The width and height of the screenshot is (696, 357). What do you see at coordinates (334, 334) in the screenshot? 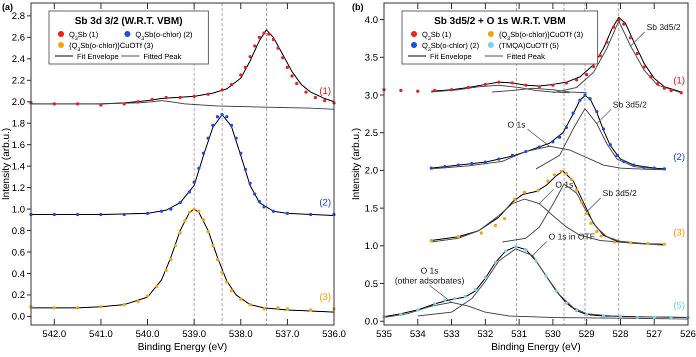
I see `x-tick-label: 536.0` at bounding box center [334, 334].